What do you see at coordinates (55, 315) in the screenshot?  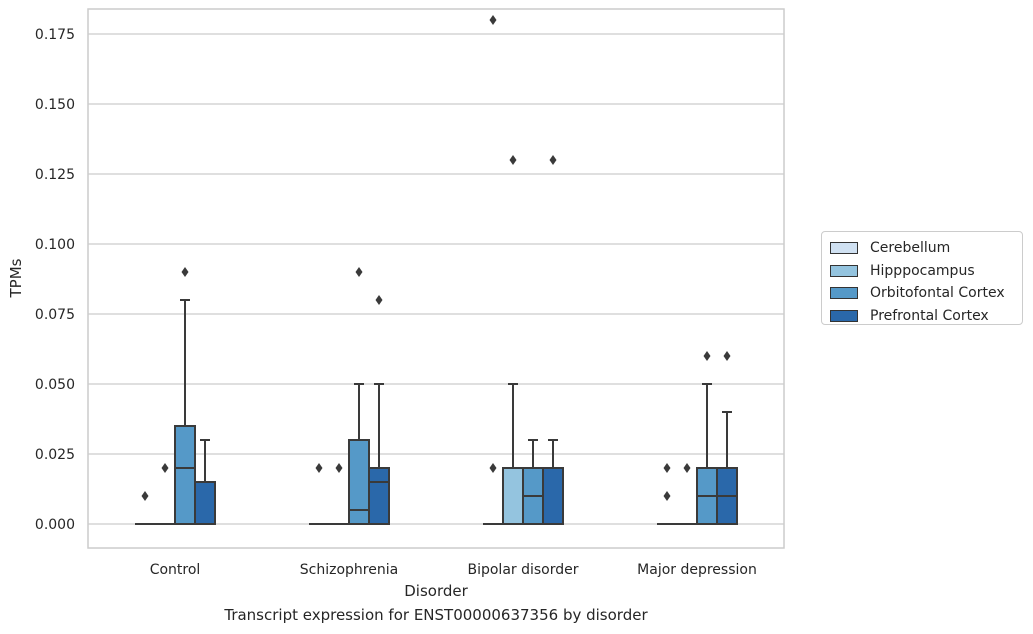 I see `y-tick-label: 0.075` at bounding box center [55, 315].